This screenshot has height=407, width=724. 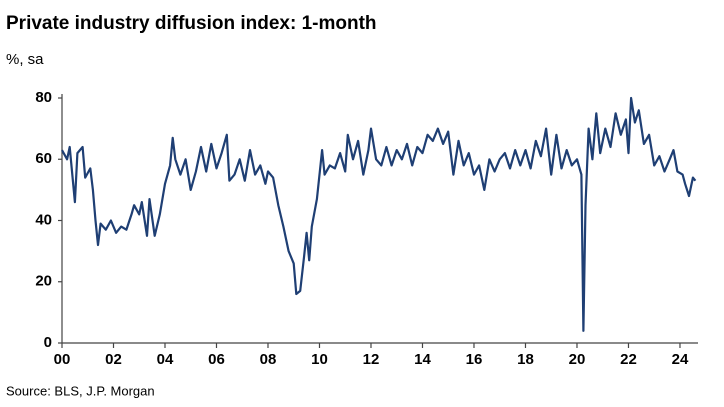 What do you see at coordinates (628, 359) in the screenshot?
I see `x-tick-label: 22` at bounding box center [628, 359].